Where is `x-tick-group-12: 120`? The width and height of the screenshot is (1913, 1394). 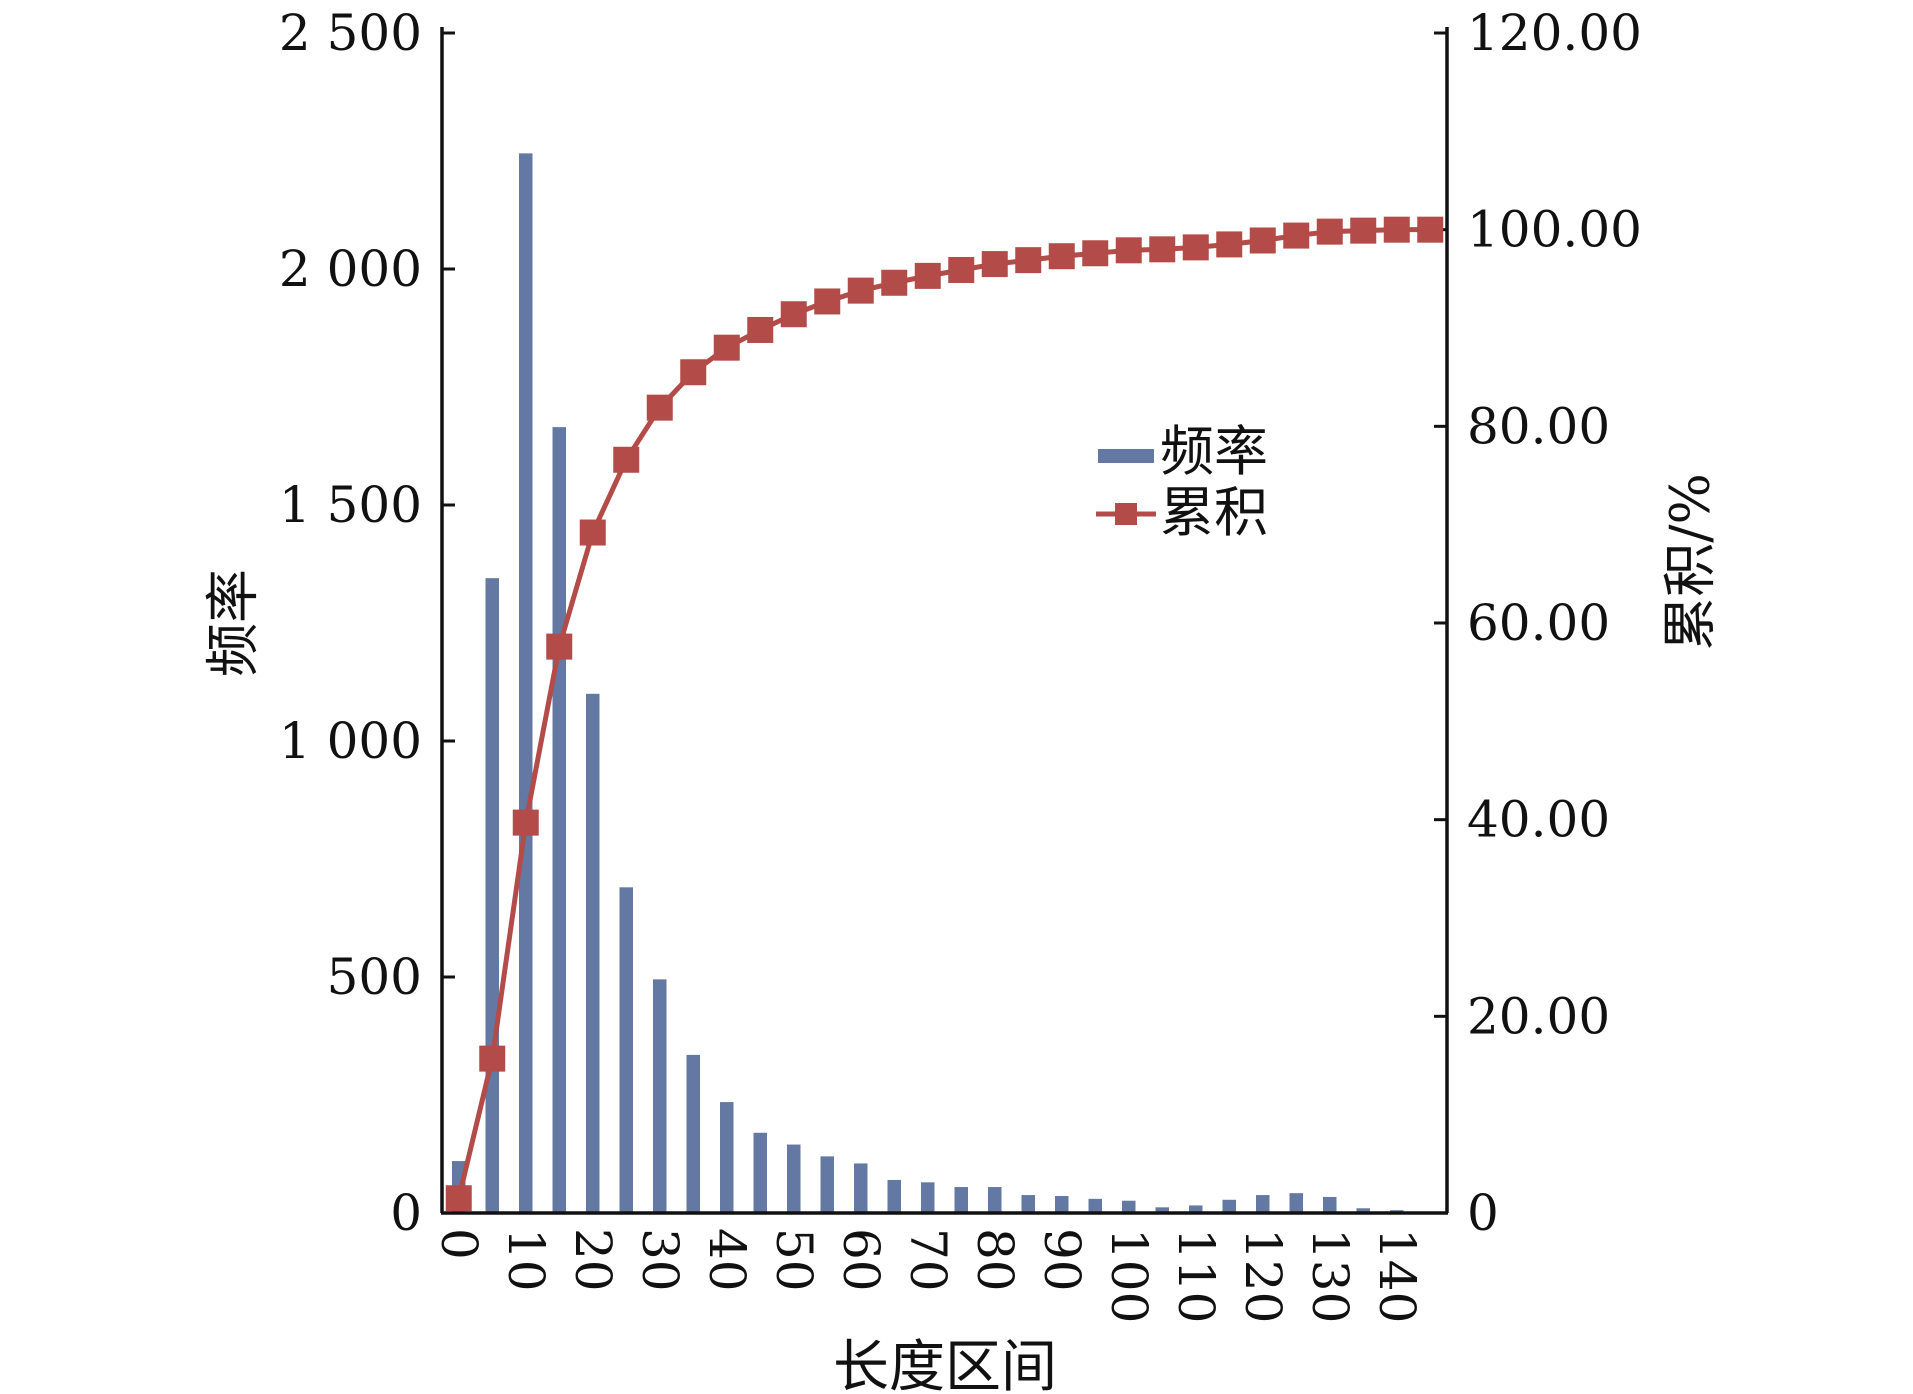 x-tick-group-12: 120 is located at coordinates (1263, 1275).